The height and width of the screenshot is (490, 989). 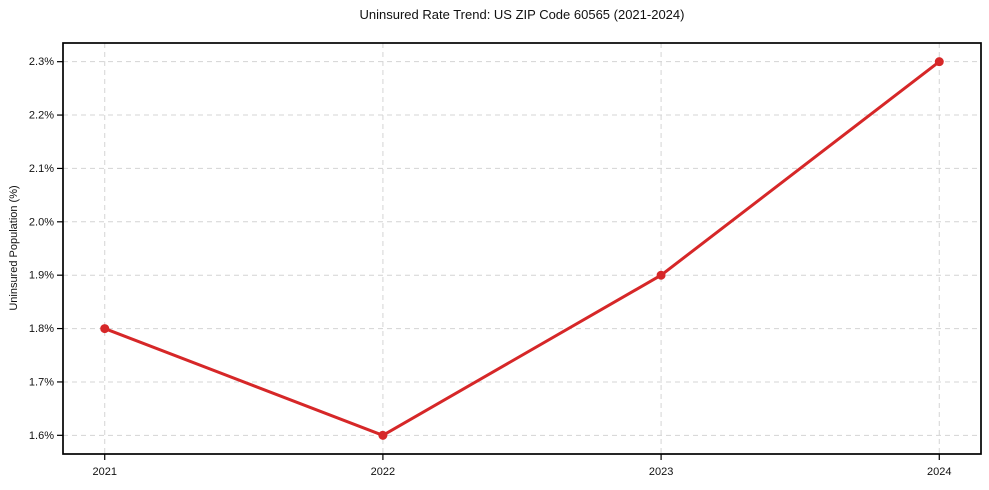 What do you see at coordinates (104, 472) in the screenshot?
I see `x-tick-label: 2021` at bounding box center [104, 472].